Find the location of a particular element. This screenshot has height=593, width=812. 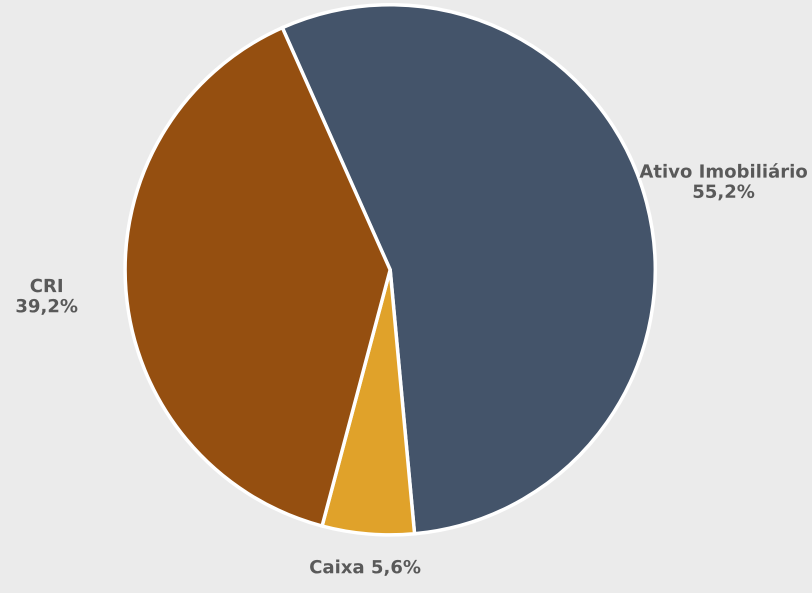

slice-label: Caixa 5,6% is located at coordinates (365, 568).